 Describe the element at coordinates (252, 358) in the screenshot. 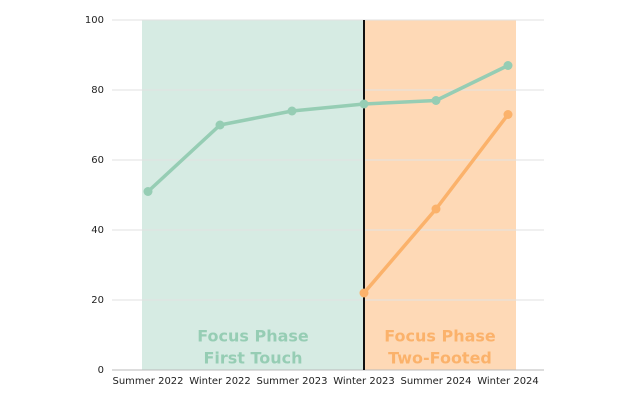

I see `phase-label: First Touch` at that location.